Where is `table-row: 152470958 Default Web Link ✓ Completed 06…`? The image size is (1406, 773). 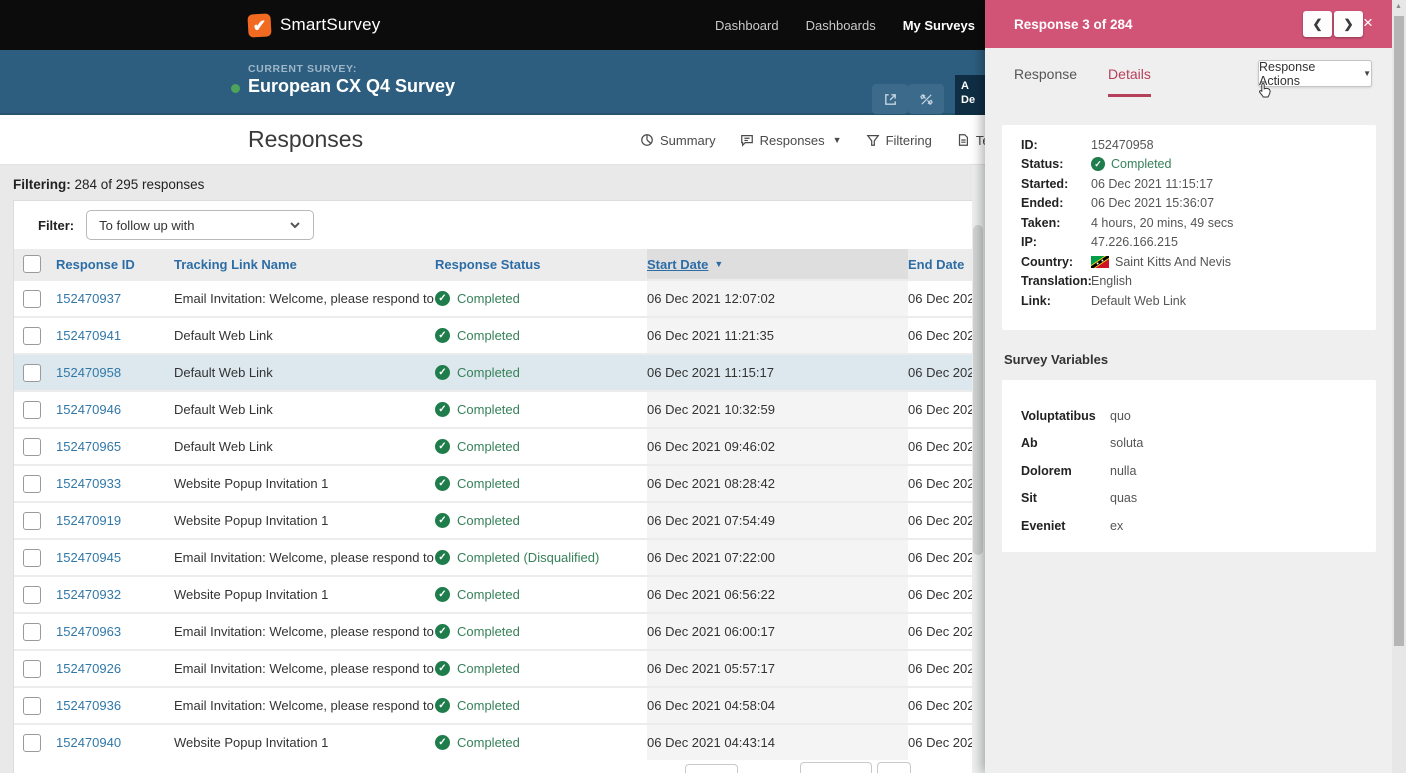 table-row: 152470958 Default Web Link ✓ Completed 06… is located at coordinates (499, 371).